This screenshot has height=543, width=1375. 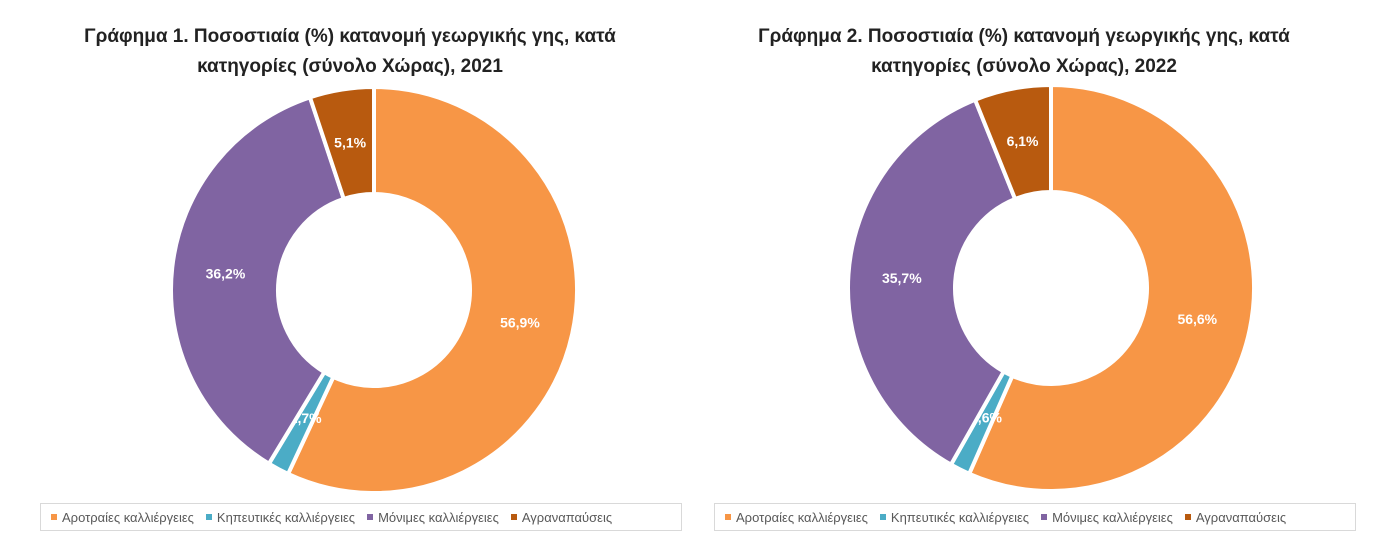 I want to click on data-label: 6,1%, so click(x=1023, y=141).